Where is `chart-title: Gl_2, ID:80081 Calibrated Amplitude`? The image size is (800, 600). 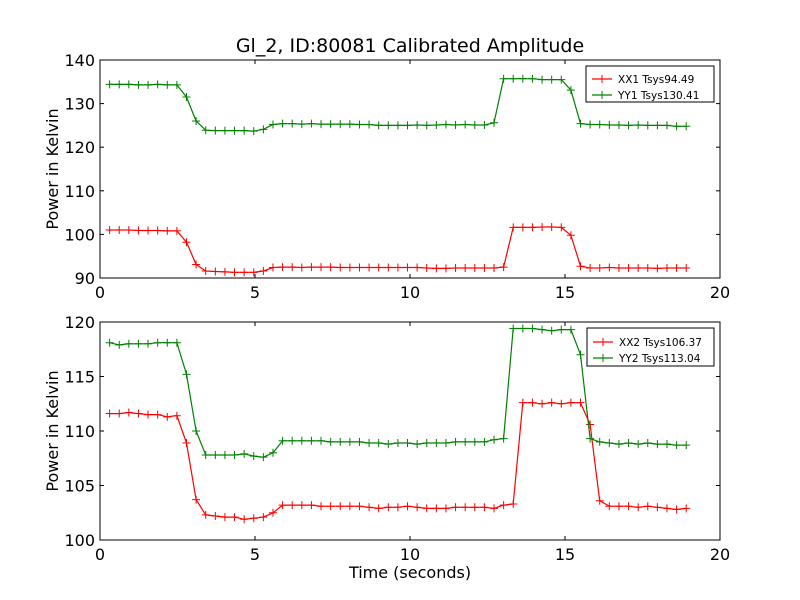
chart-title: Gl_2, ID:80081 Calibrated Amplitude is located at coordinates (410, 46).